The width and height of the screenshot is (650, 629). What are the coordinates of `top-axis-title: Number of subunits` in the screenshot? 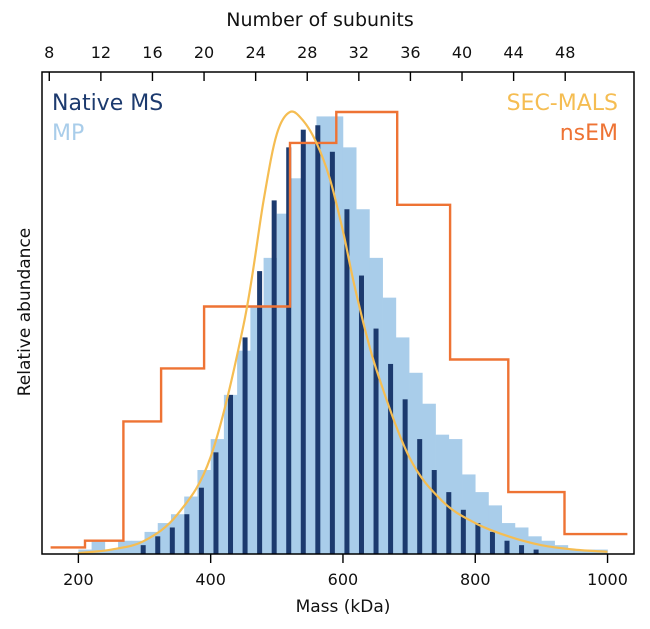 It's located at (319, 20).